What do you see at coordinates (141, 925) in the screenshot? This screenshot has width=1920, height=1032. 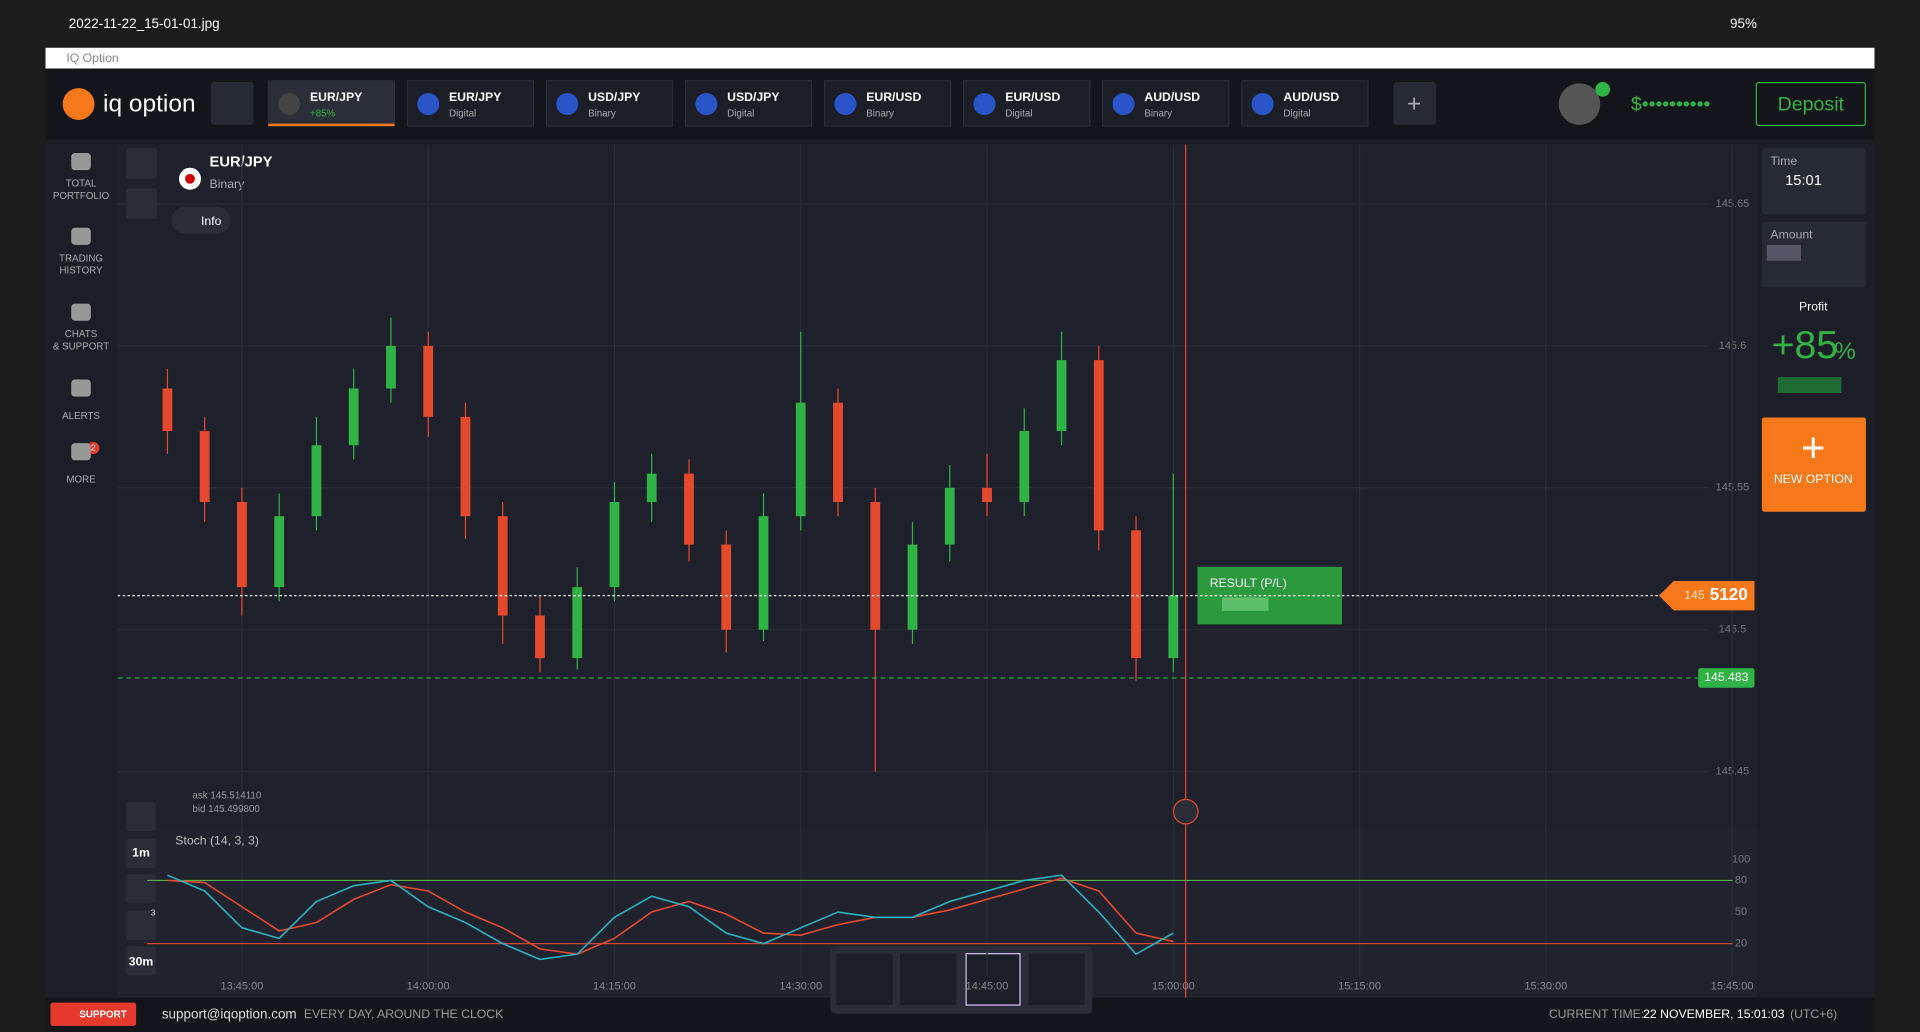 I see `indicators-button` at bounding box center [141, 925].